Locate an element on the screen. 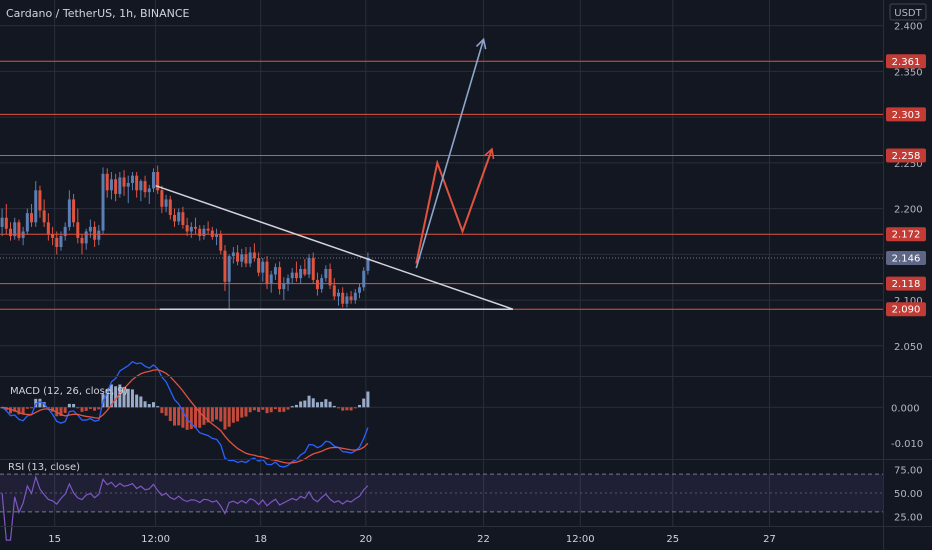 Image resolution: width=932 pixels, height=550 pixels. candles is located at coordinates (185, 237).